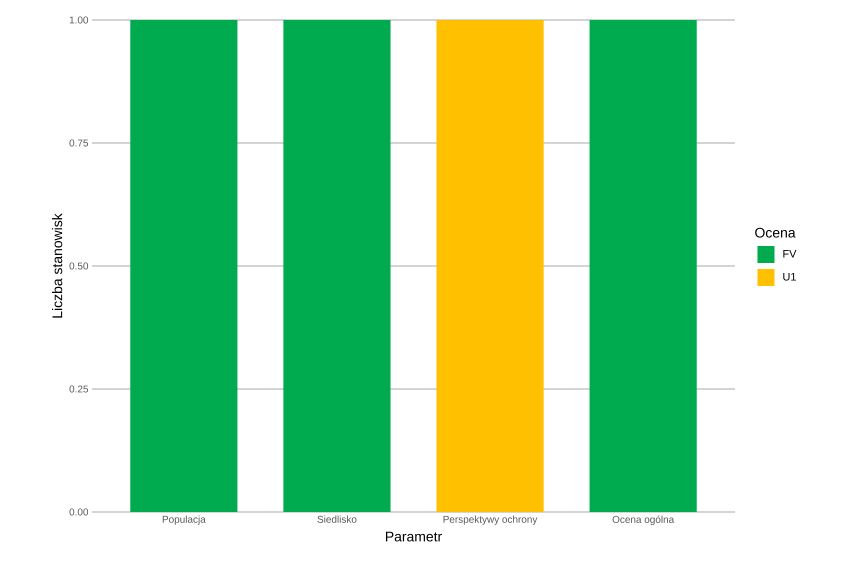 The image size is (845, 584). Describe the element at coordinates (78, 512) in the screenshot. I see `y-tick-label: 0.00` at that location.